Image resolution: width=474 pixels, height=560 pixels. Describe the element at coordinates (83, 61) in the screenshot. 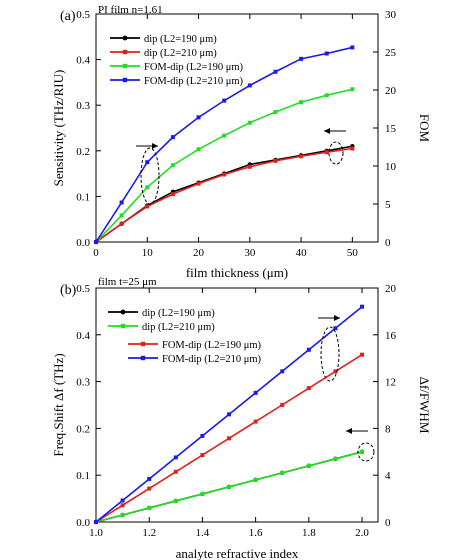

I see `y-tick-label: 0.4` at that location.